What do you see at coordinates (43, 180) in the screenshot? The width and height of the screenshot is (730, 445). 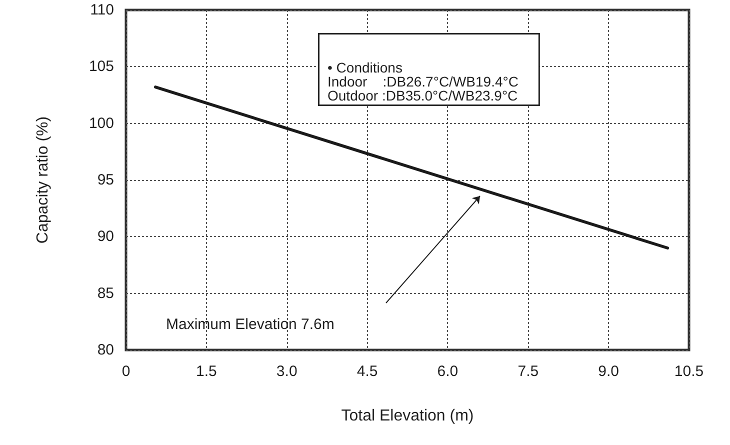 I see `y-axis-title: Capacity ratio (%)` at bounding box center [43, 180].